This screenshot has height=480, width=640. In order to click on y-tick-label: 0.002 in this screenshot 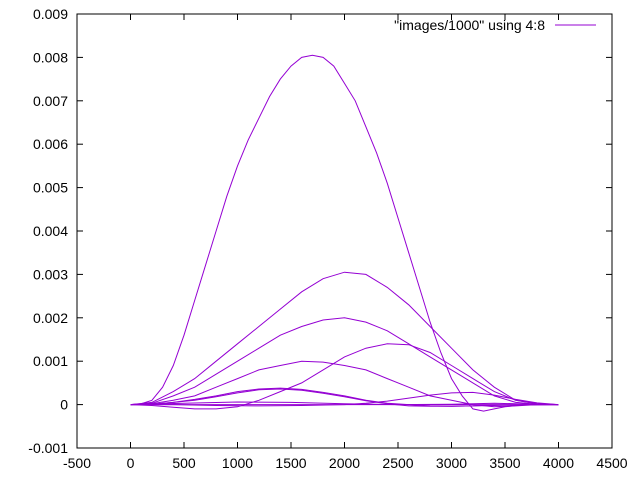, I will do `click(50, 318)`.